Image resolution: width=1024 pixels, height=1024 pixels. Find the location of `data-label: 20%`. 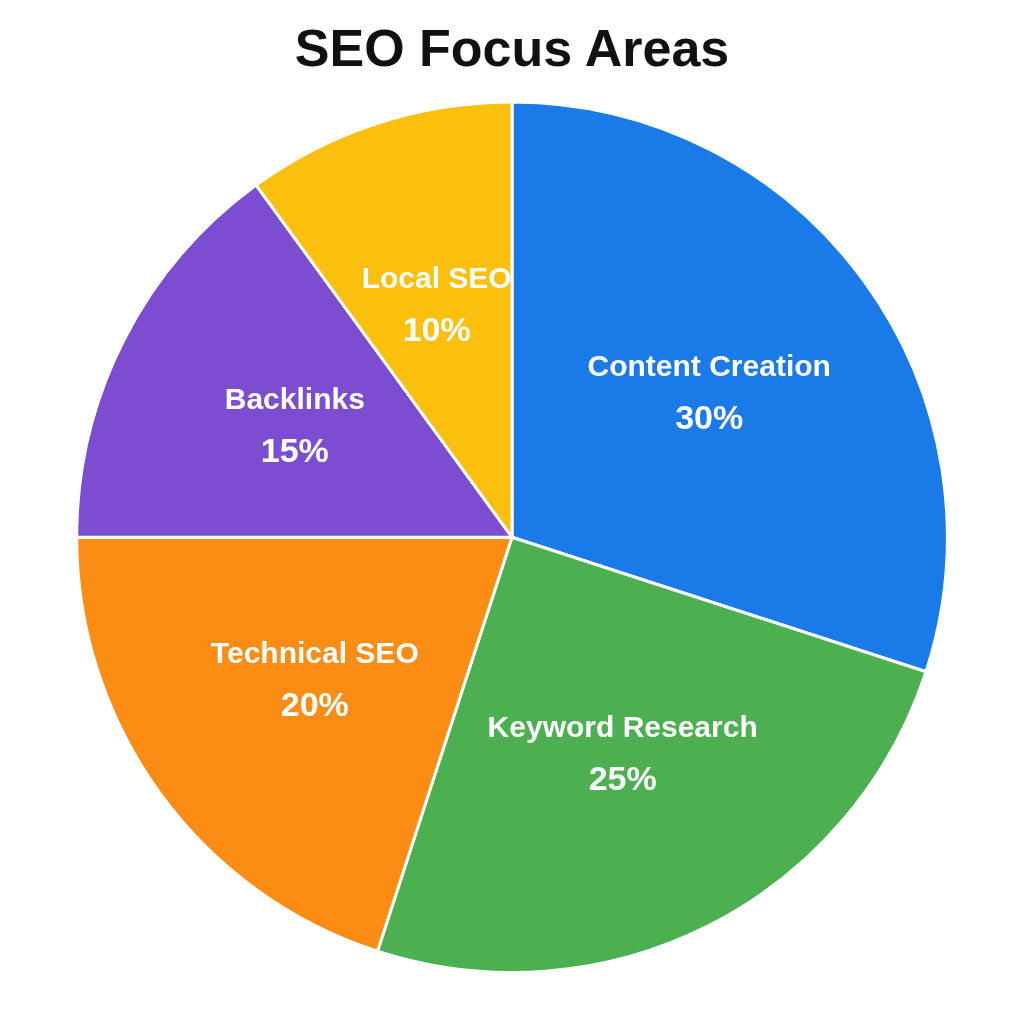

data-label: 20% is located at coordinates (314, 703).